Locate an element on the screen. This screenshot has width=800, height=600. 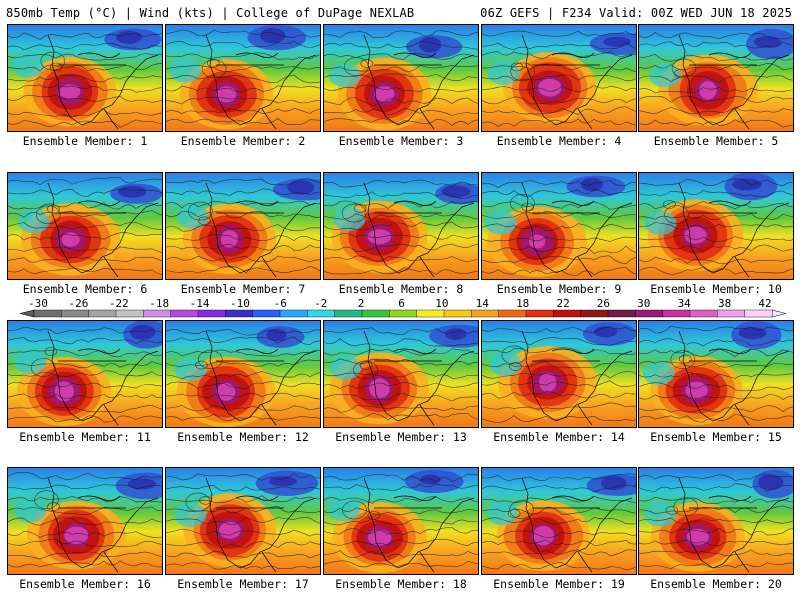
colorbar-max-arrow is located at coordinates (778, 313).